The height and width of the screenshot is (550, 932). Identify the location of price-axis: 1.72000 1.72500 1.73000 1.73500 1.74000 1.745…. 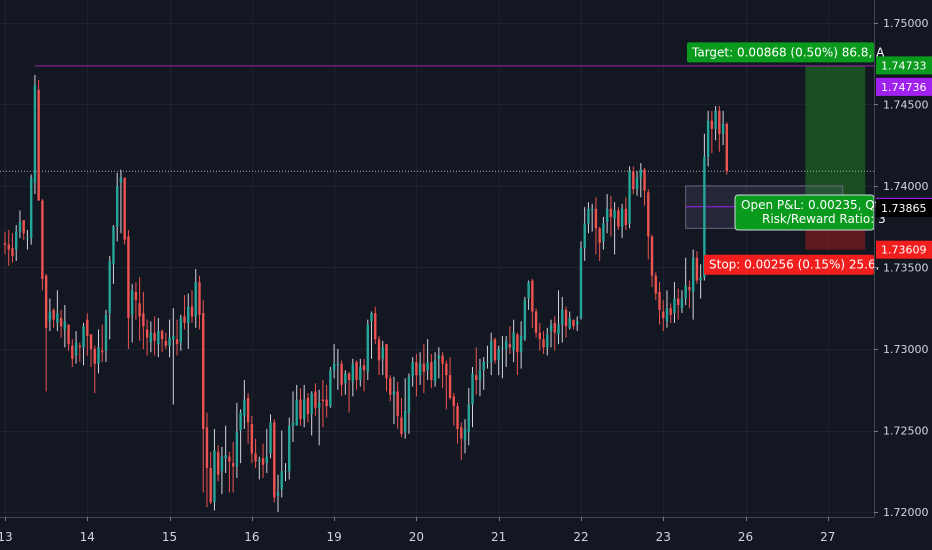
(901, 268).